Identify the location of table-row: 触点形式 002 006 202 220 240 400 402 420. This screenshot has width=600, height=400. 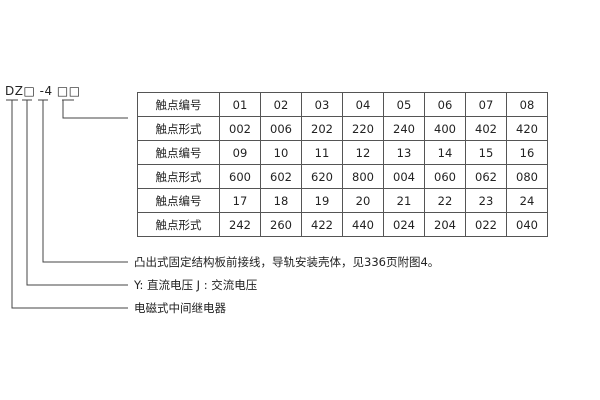
(342, 128).